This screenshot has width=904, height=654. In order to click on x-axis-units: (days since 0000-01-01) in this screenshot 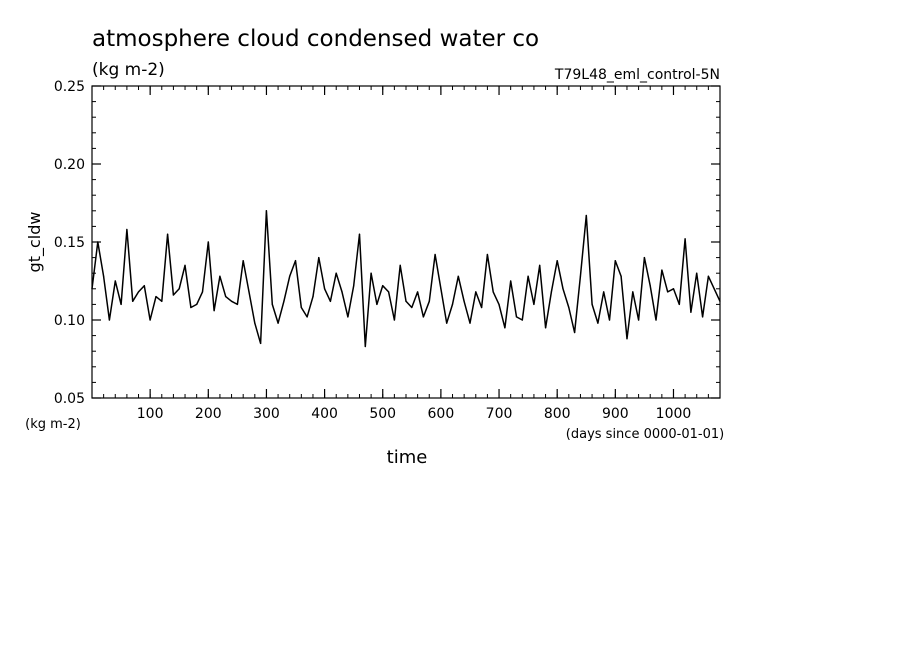, I will do `click(645, 434)`.